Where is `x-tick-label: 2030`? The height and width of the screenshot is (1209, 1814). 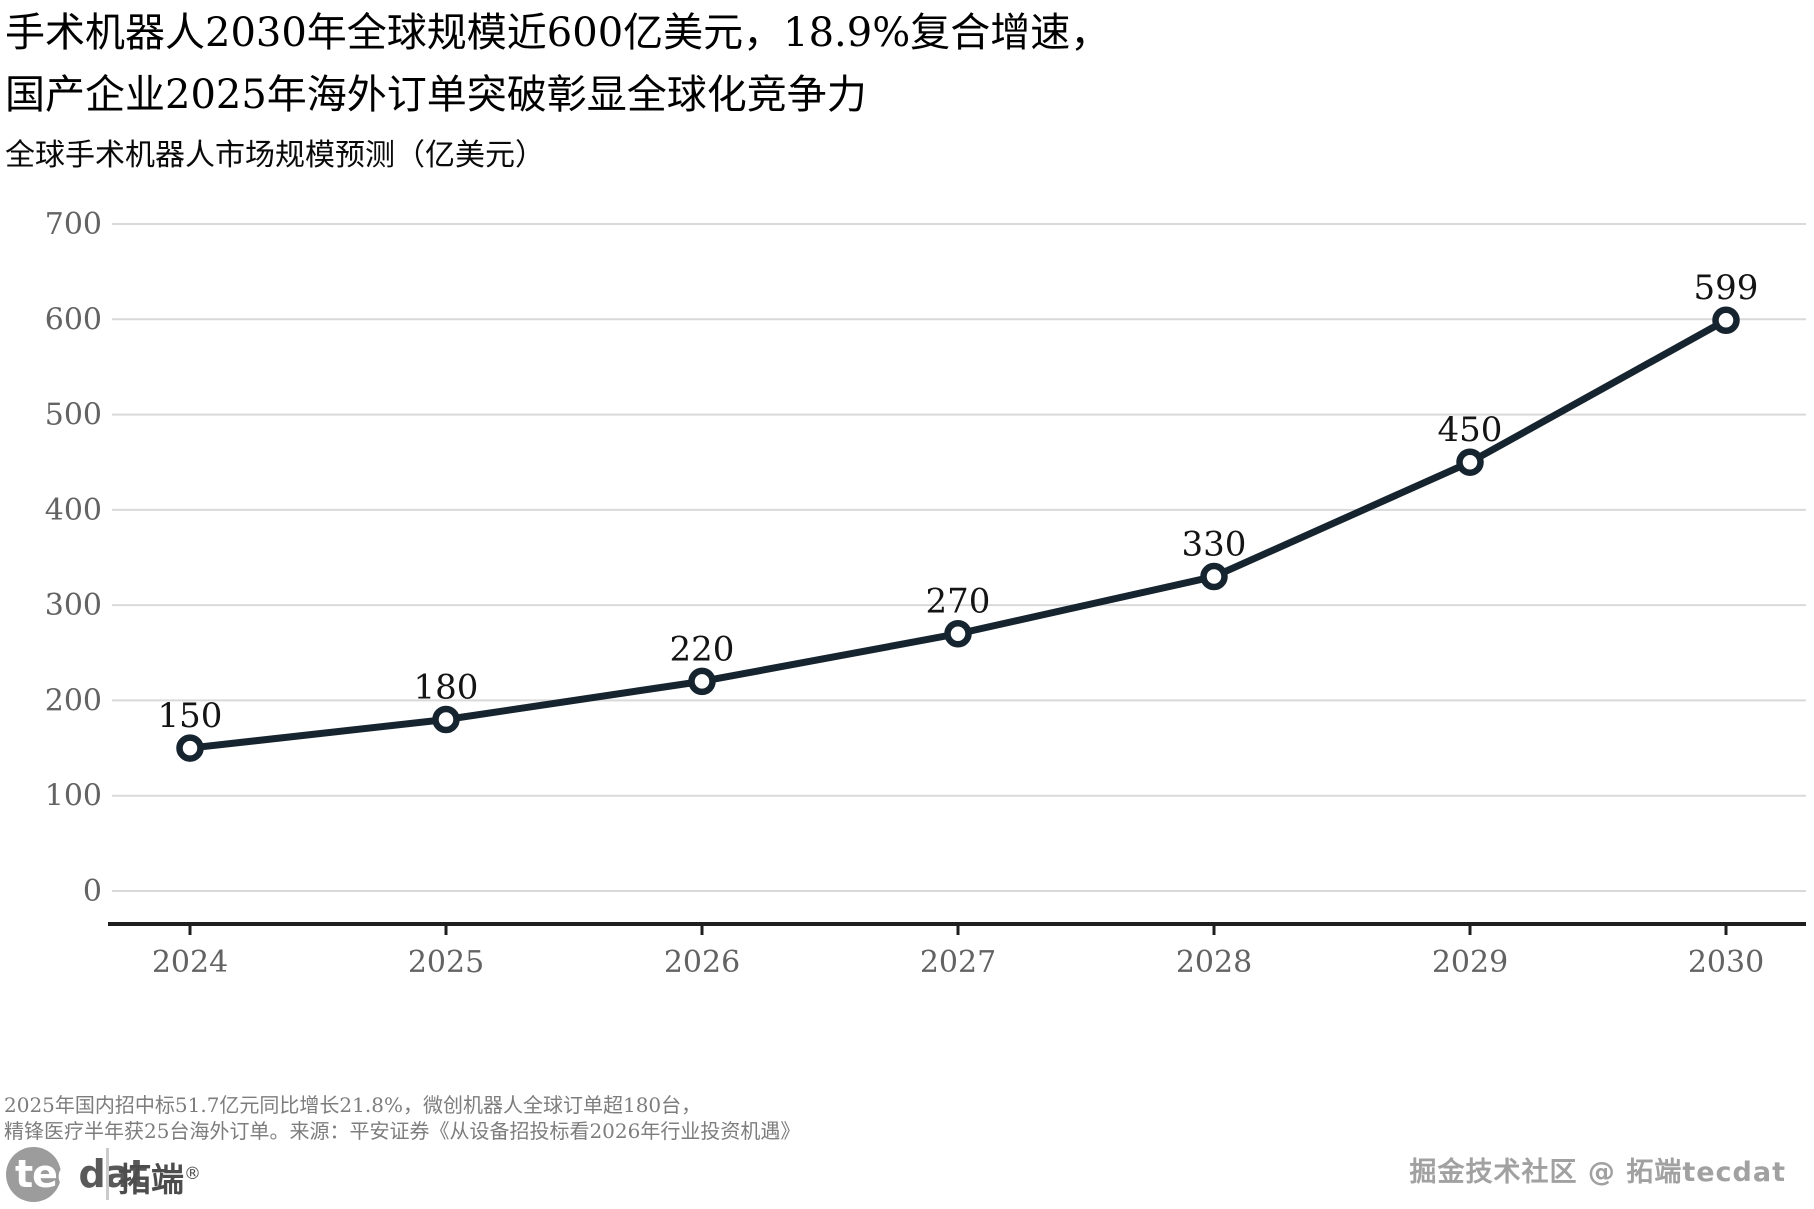
x-tick-label: 2030 is located at coordinates (1726, 962).